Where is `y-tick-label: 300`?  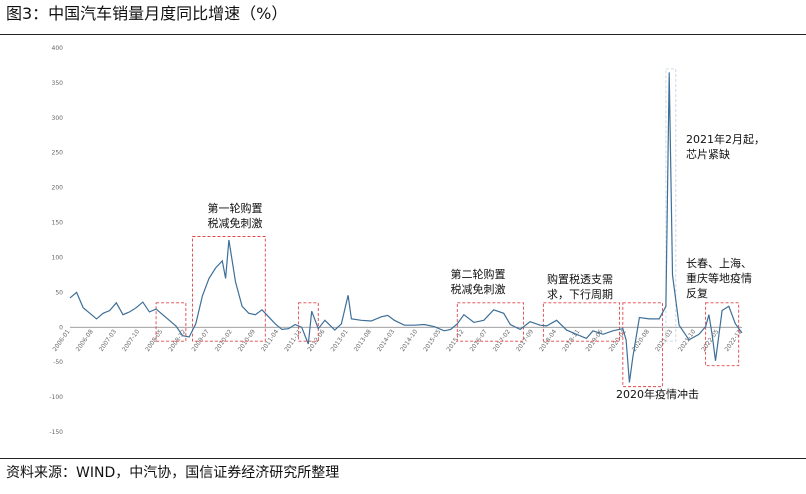
y-tick-label: 300 is located at coordinates (58, 118).